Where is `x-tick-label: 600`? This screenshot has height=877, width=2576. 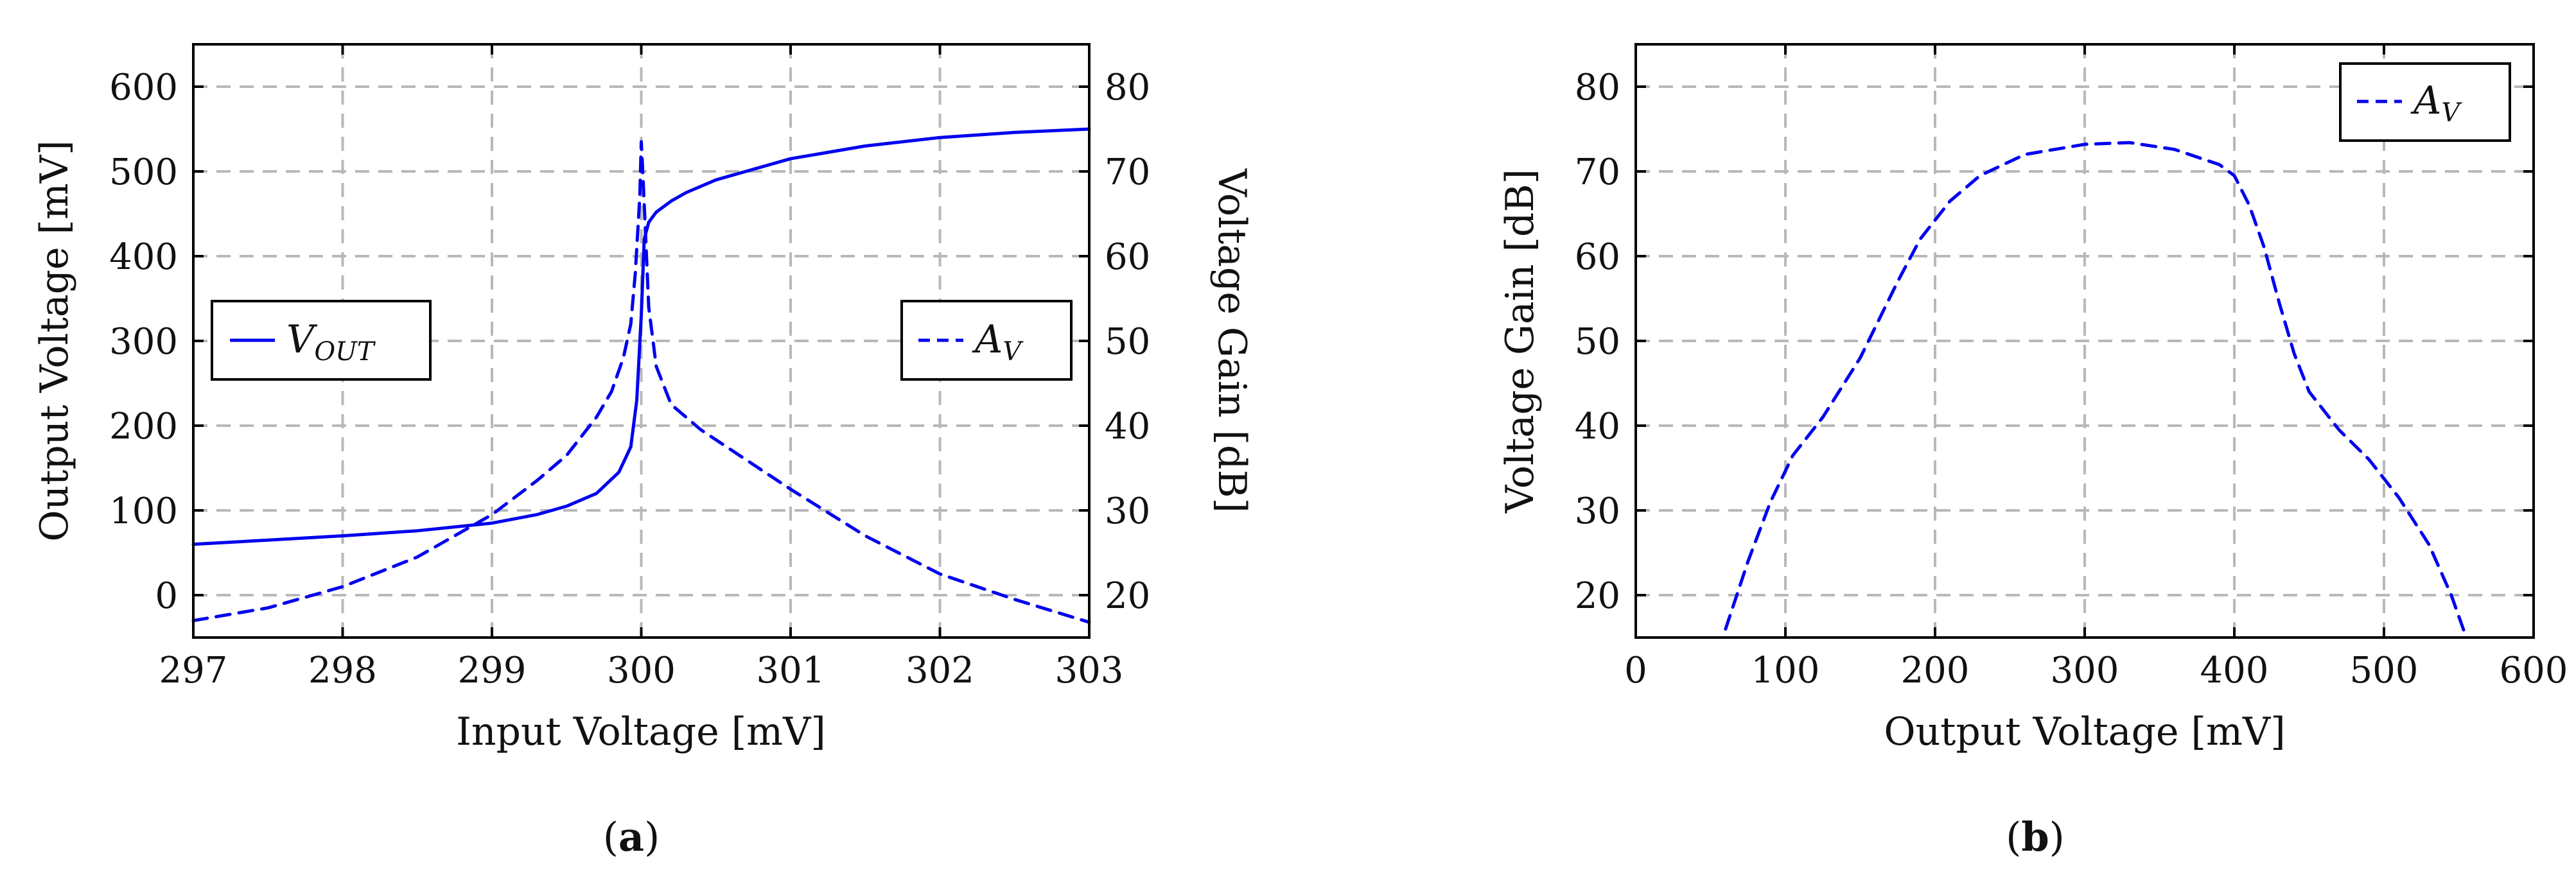 x-tick-label: 600 is located at coordinates (2534, 671).